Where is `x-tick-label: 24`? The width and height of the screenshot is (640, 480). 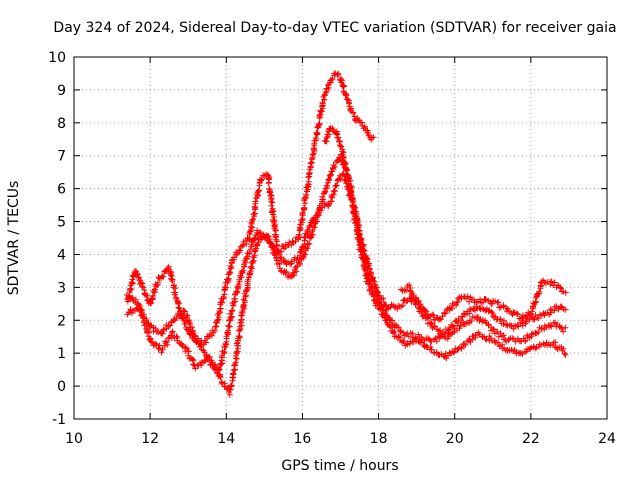 x-tick-label: 24 is located at coordinates (607, 439).